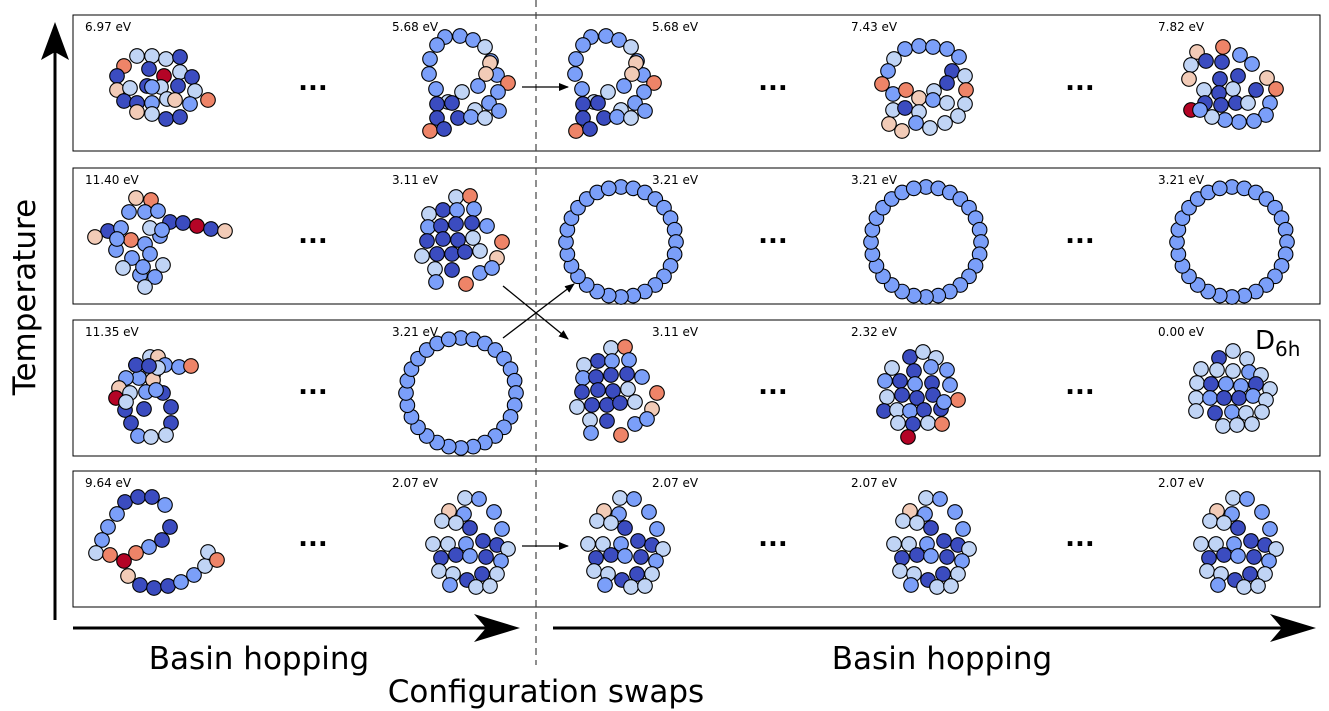 The width and height of the screenshot is (1329, 711). I want to click on cluster-r3-c2, so click(461, 393).